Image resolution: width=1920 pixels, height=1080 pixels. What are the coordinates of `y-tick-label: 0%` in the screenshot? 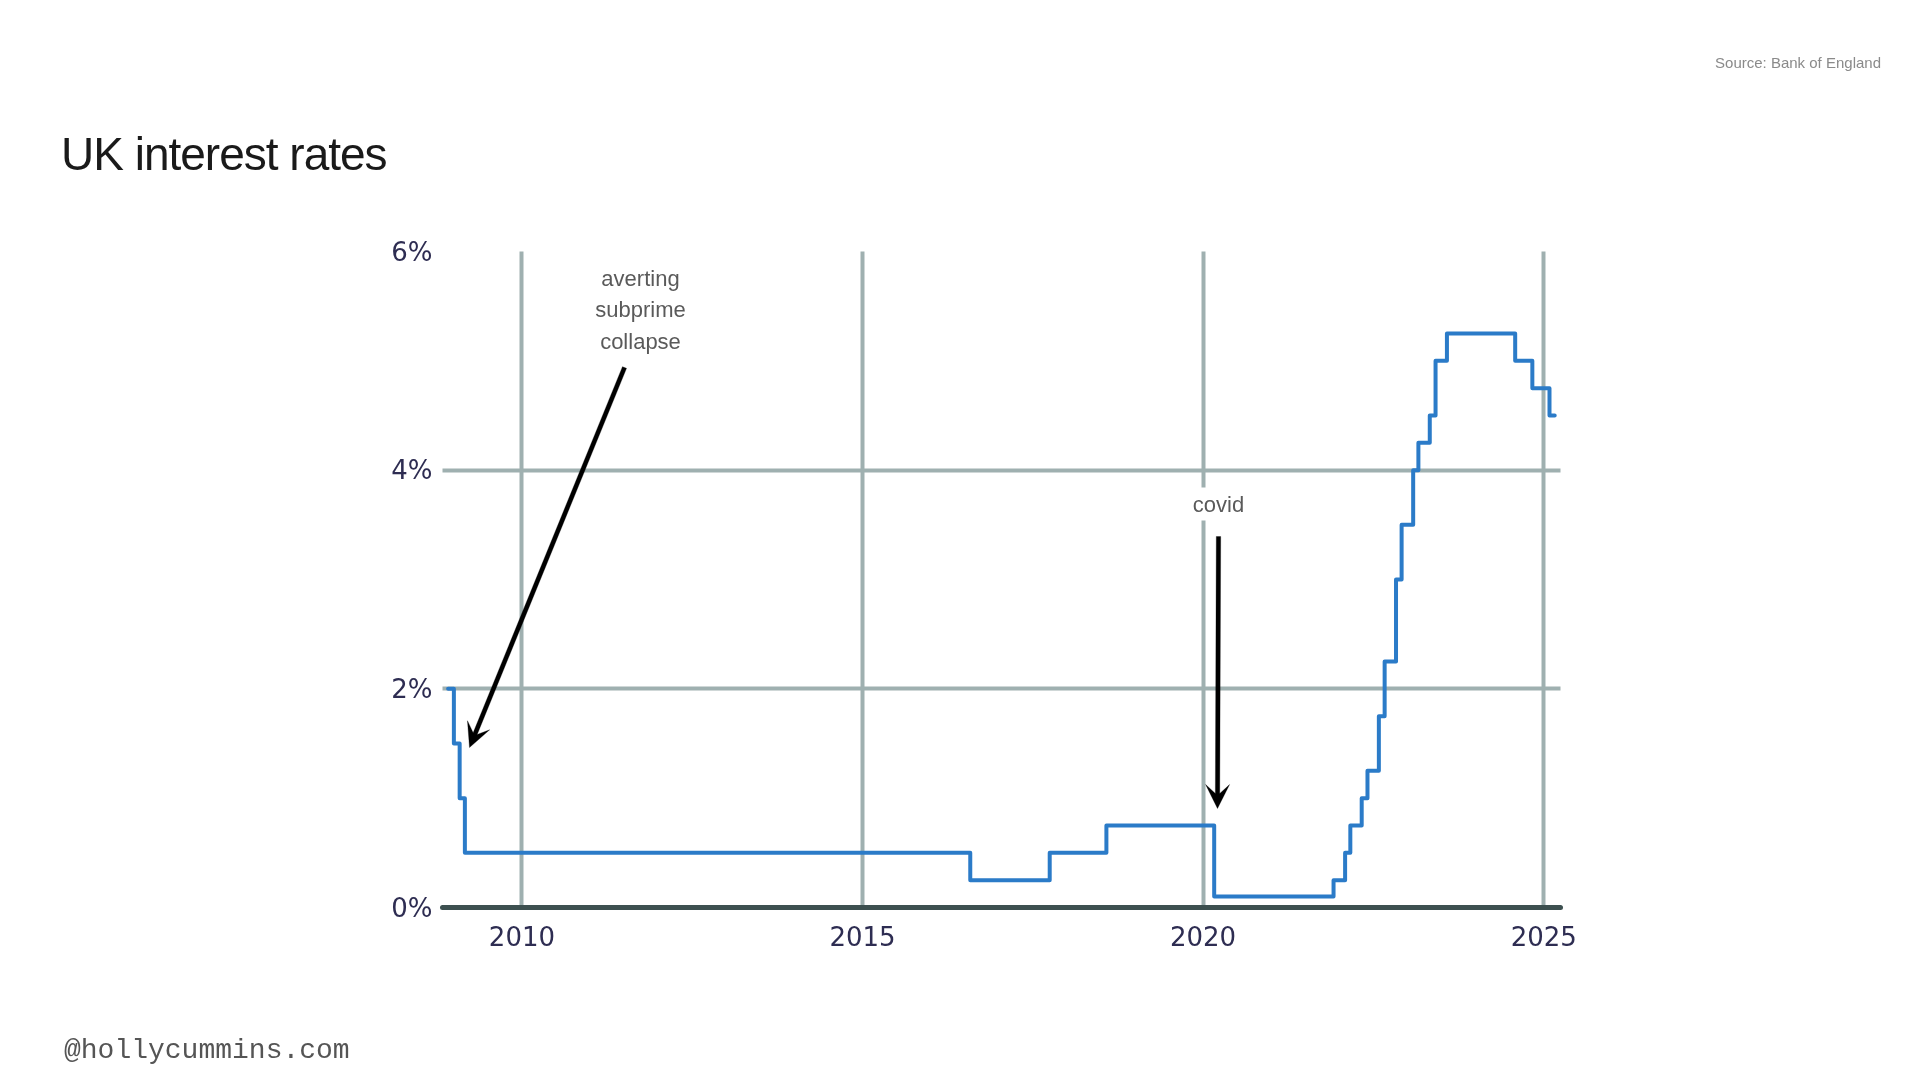 It's located at (412, 907).